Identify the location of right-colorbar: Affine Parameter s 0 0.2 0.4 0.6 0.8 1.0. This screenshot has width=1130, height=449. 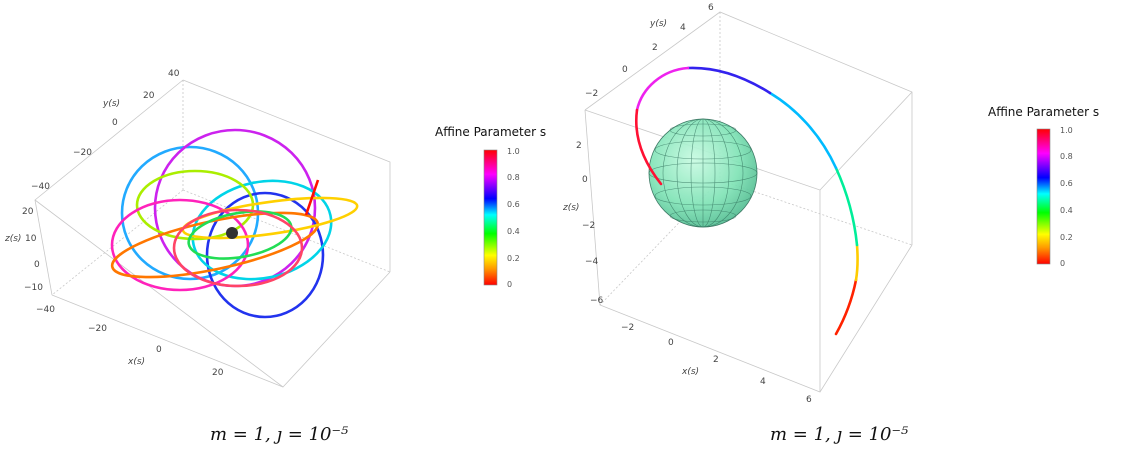
(1043, 186).